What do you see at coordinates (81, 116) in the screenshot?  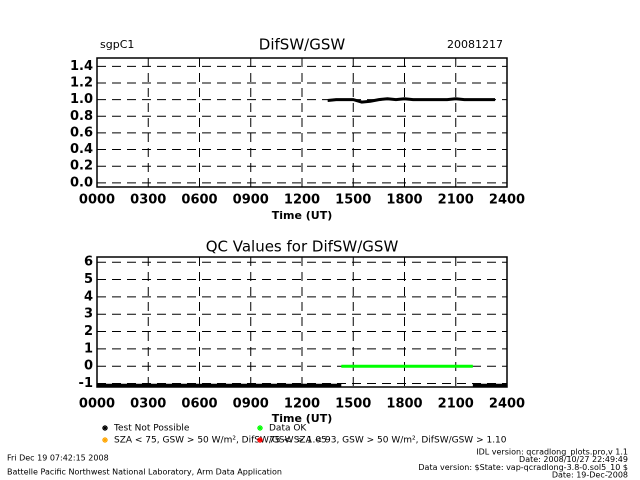 I see `y-tick-label: 0.8` at bounding box center [81, 116].